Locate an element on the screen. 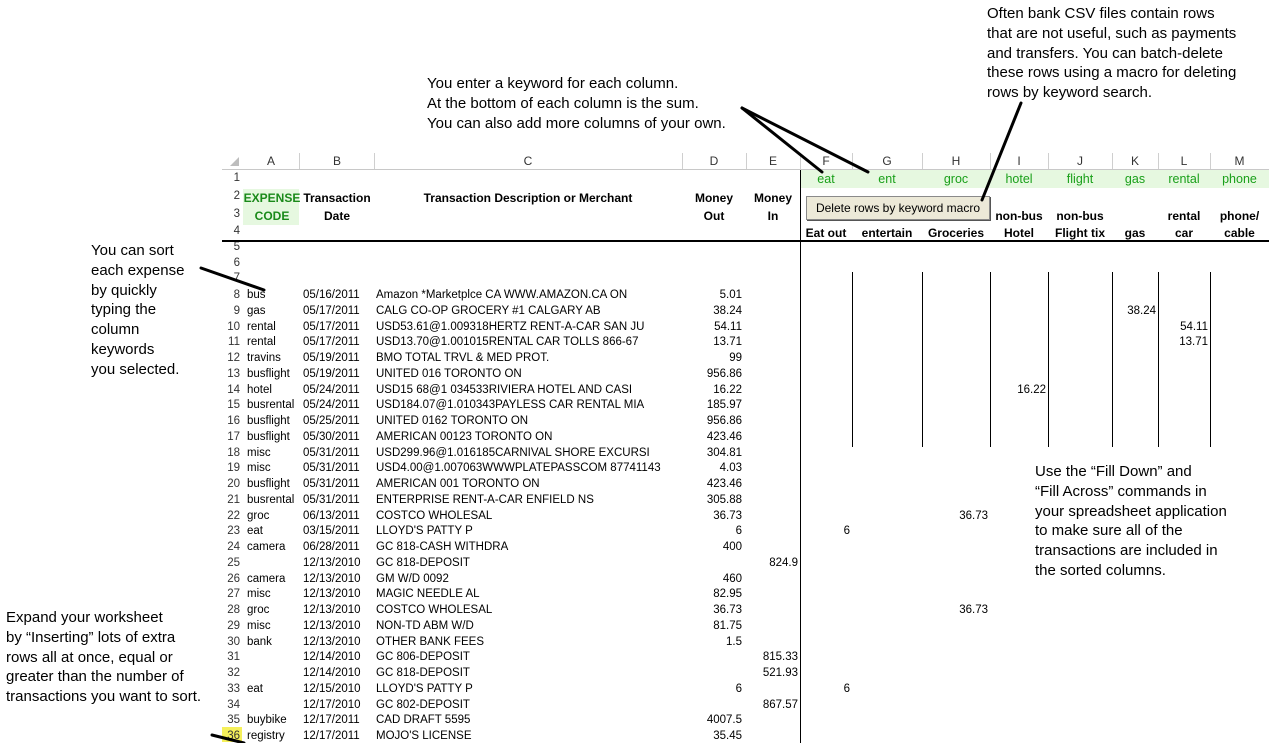 The height and width of the screenshot is (743, 1269). column-header-i: I is located at coordinates (1019, 161).